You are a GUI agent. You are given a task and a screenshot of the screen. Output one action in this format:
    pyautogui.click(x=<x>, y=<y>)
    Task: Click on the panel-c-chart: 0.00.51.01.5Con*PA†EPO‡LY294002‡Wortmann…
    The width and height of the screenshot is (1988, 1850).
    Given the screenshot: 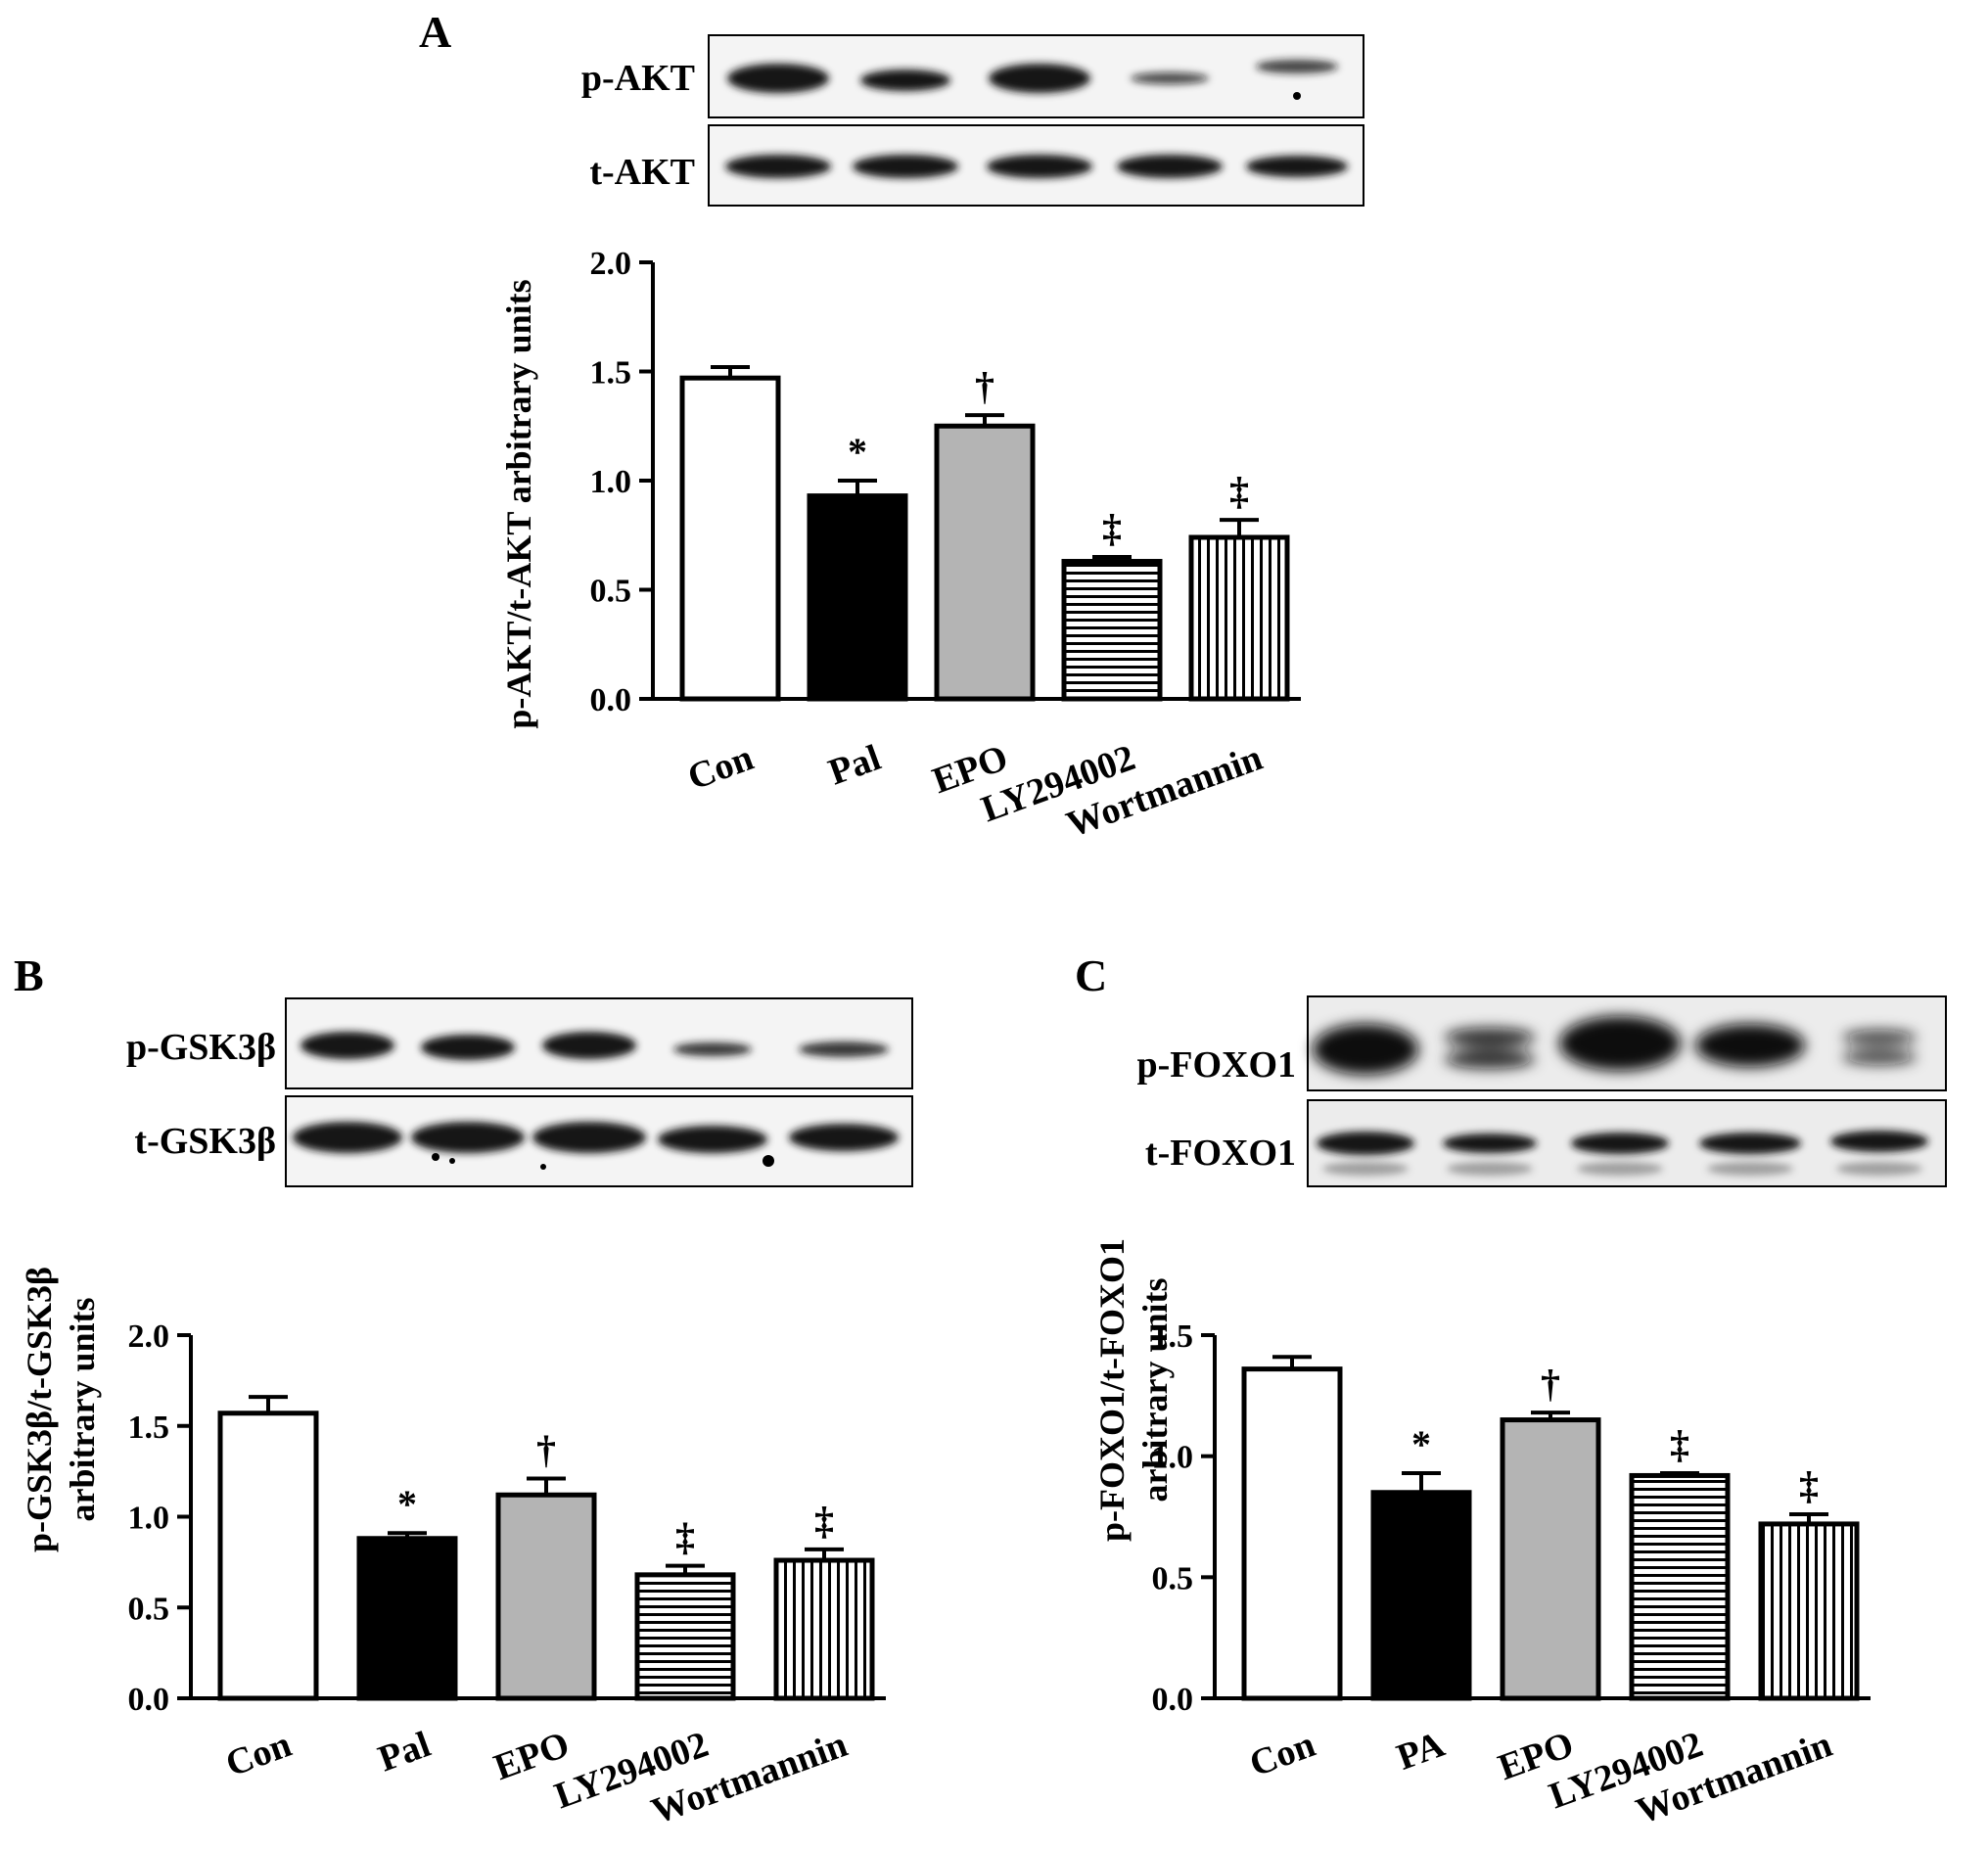 What is the action you would take?
    pyautogui.click(x=1511, y=1575)
    